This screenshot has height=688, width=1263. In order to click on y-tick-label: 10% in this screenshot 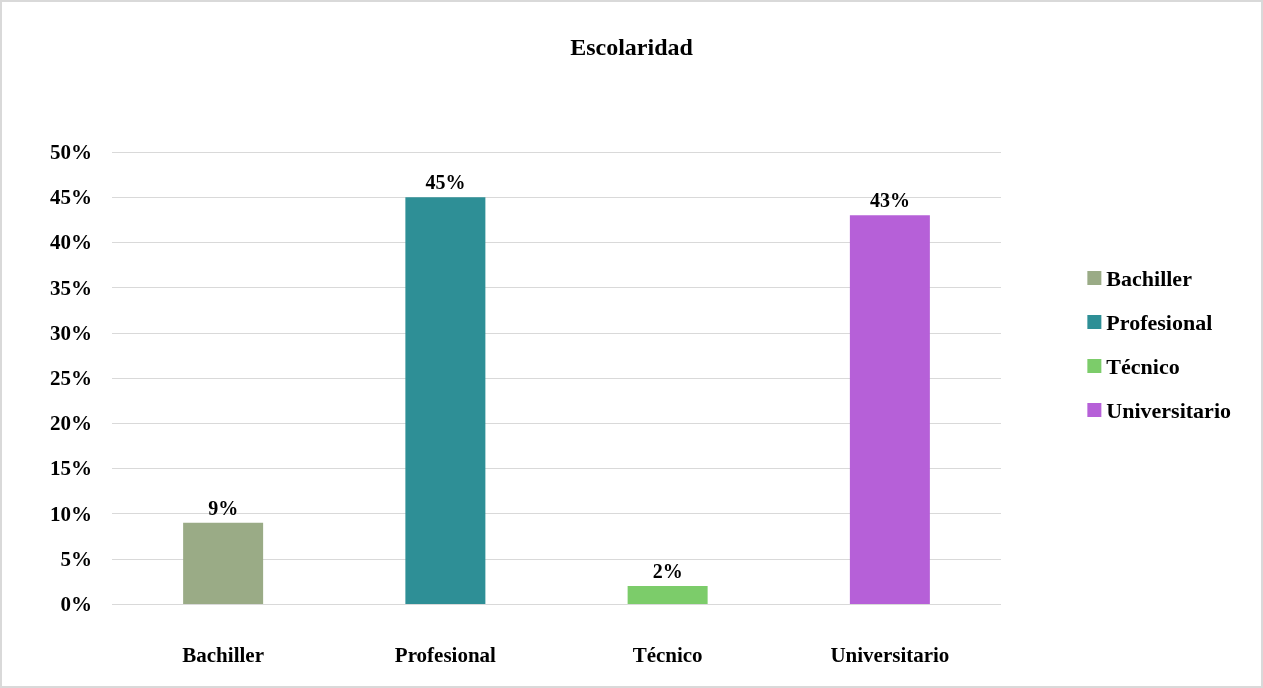, I will do `click(71, 513)`.